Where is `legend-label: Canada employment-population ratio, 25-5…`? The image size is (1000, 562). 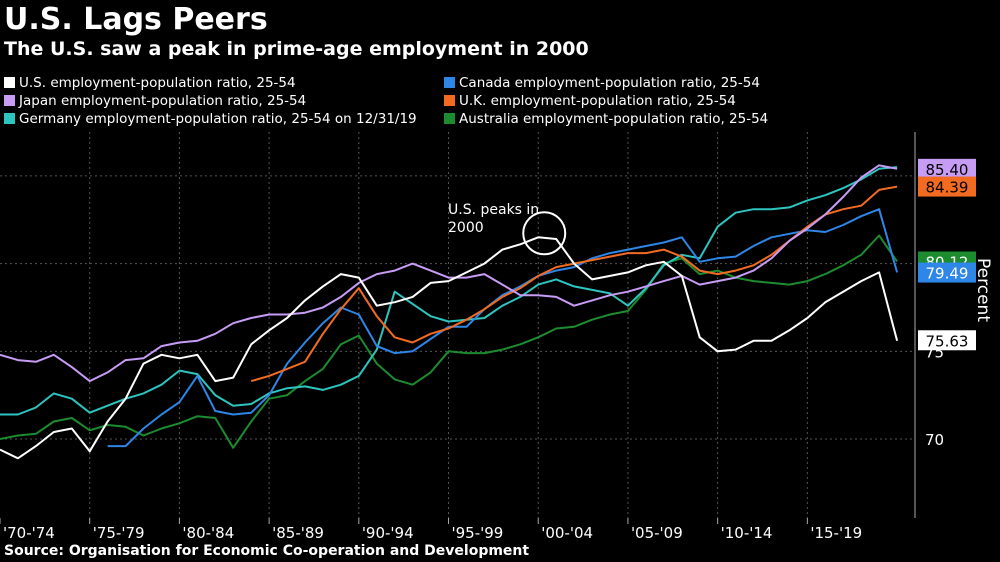
legend-label: Canada employment-population ratio, 25-5… is located at coordinates (609, 83).